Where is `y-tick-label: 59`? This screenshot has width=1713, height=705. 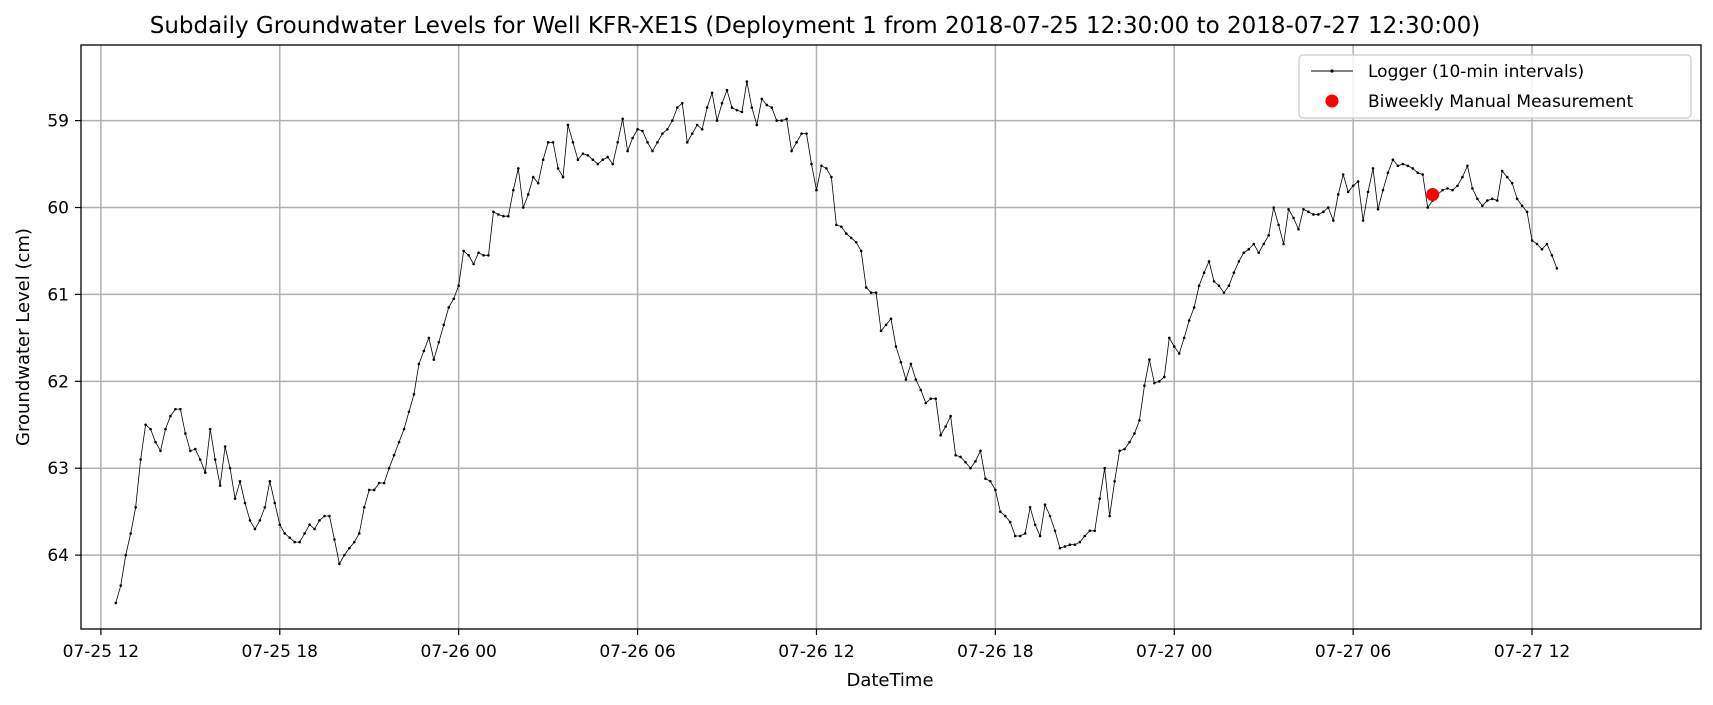 y-tick-label: 59 is located at coordinates (58, 122).